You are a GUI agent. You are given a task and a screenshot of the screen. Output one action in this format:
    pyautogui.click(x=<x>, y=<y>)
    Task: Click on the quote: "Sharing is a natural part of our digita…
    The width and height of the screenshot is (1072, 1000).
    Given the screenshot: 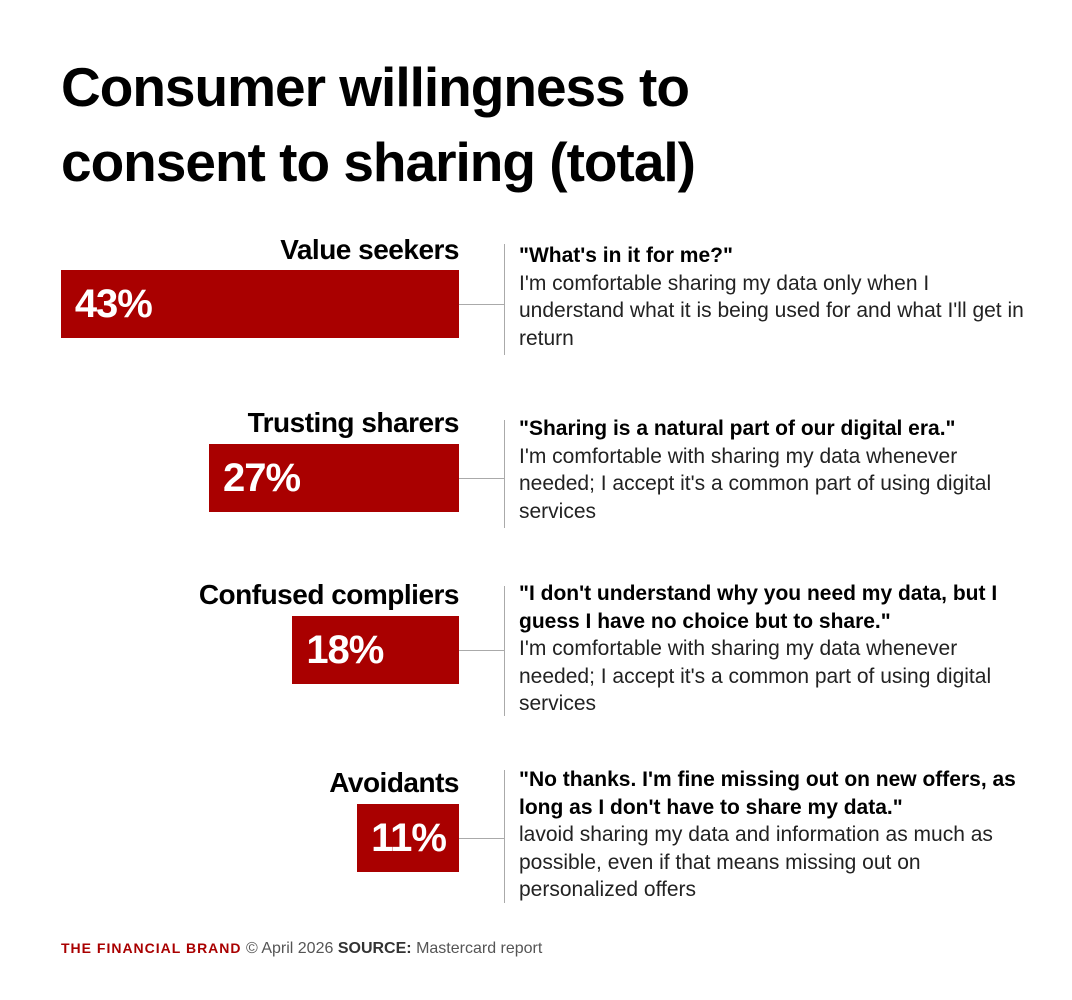 What is the action you would take?
    pyautogui.click(x=737, y=428)
    